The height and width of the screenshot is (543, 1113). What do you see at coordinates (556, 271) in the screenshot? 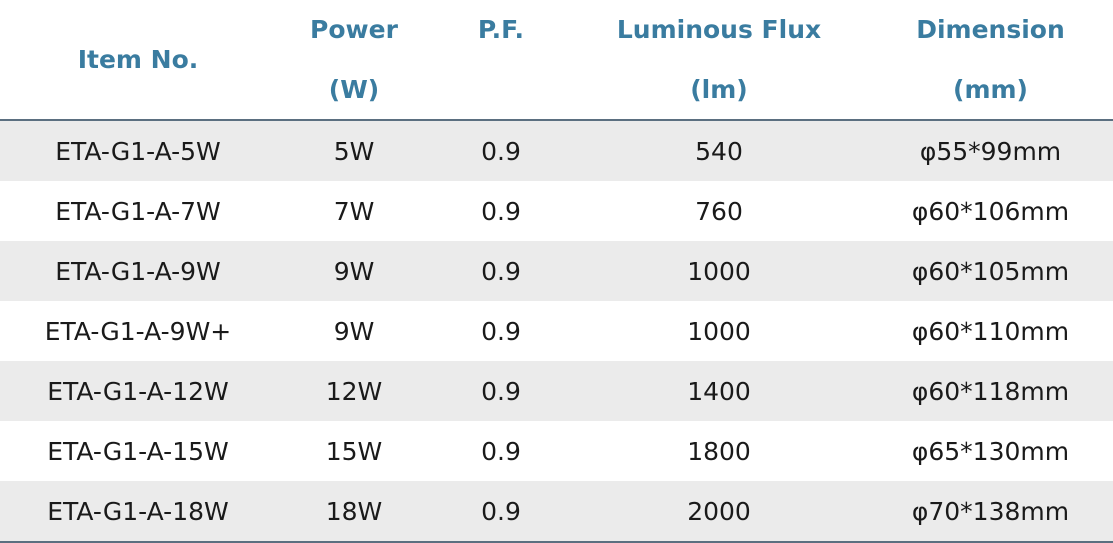
I see `table-row: ETA-G1-A-9W 9W 0.9 1000 φ60*105mm` at bounding box center [556, 271].